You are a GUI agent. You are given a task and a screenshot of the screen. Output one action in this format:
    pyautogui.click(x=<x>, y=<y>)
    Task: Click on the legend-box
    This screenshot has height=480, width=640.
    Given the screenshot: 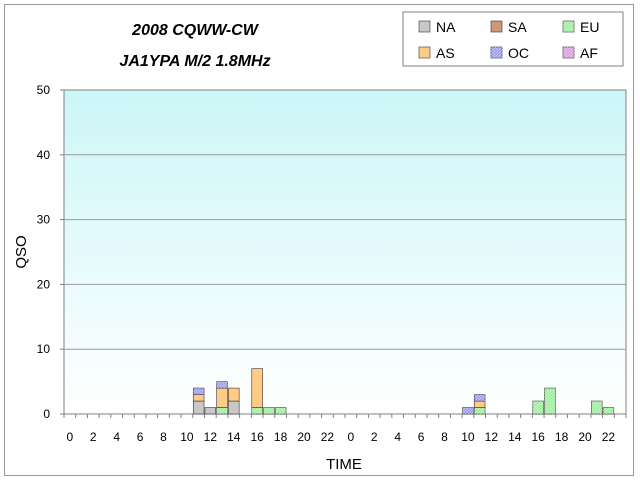 What is the action you would take?
    pyautogui.click(x=513, y=39)
    